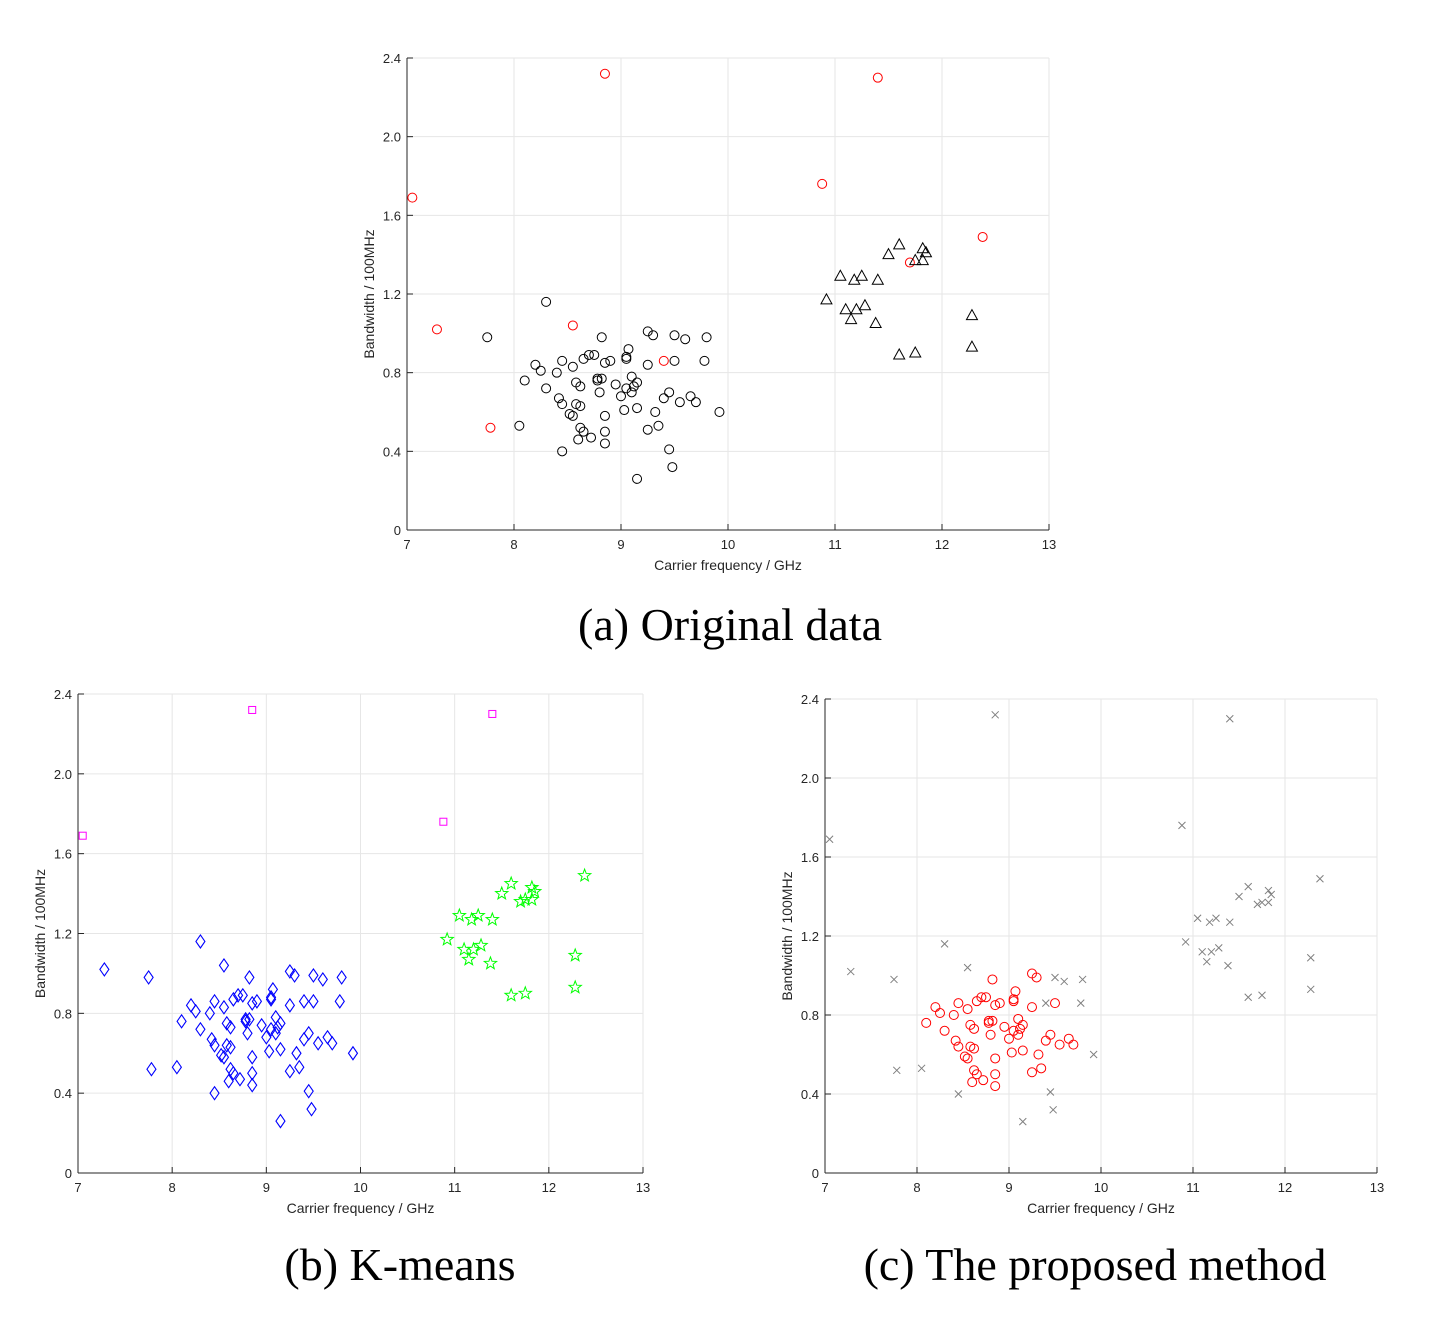 The image size is (1445, 1330). What do you see at coordinates (68, 1173) in the screenshot?
I see `y-tick-label: 0` at bounding box center [68, 1173].